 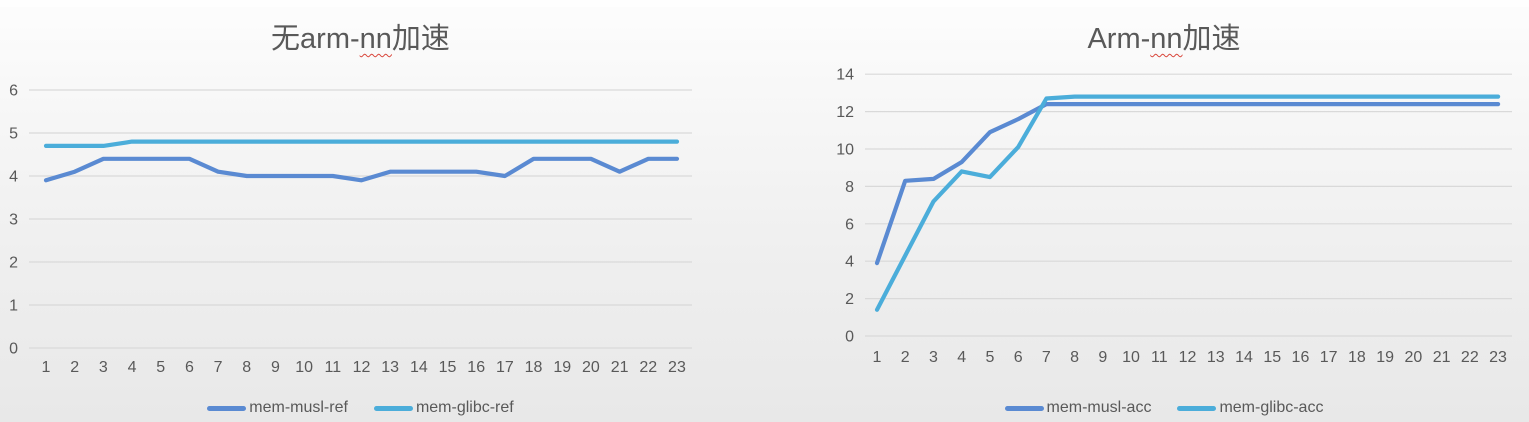 I want to click on legend-armnn: mem-musl-acc mem-glibc-acc, so click(x=1164, y=408).